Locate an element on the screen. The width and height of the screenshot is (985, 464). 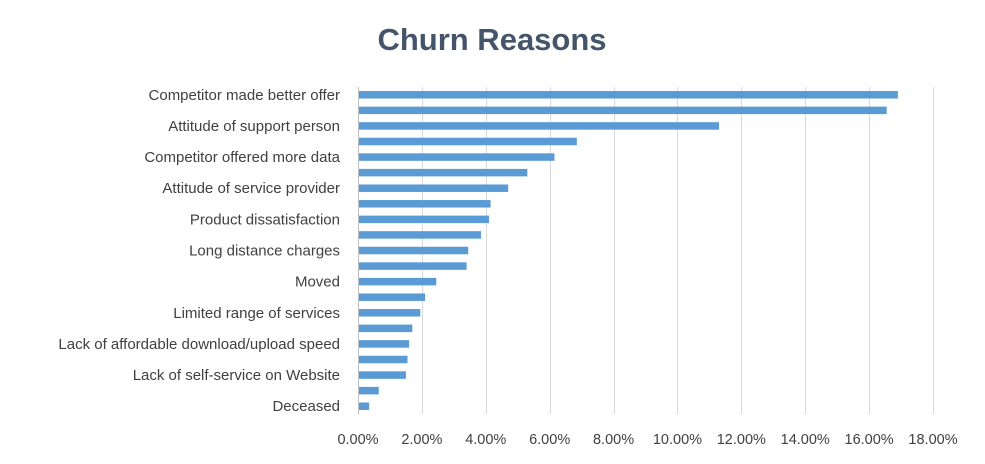
x-tick-label: 10.00% is located at coordinates (677, 440).